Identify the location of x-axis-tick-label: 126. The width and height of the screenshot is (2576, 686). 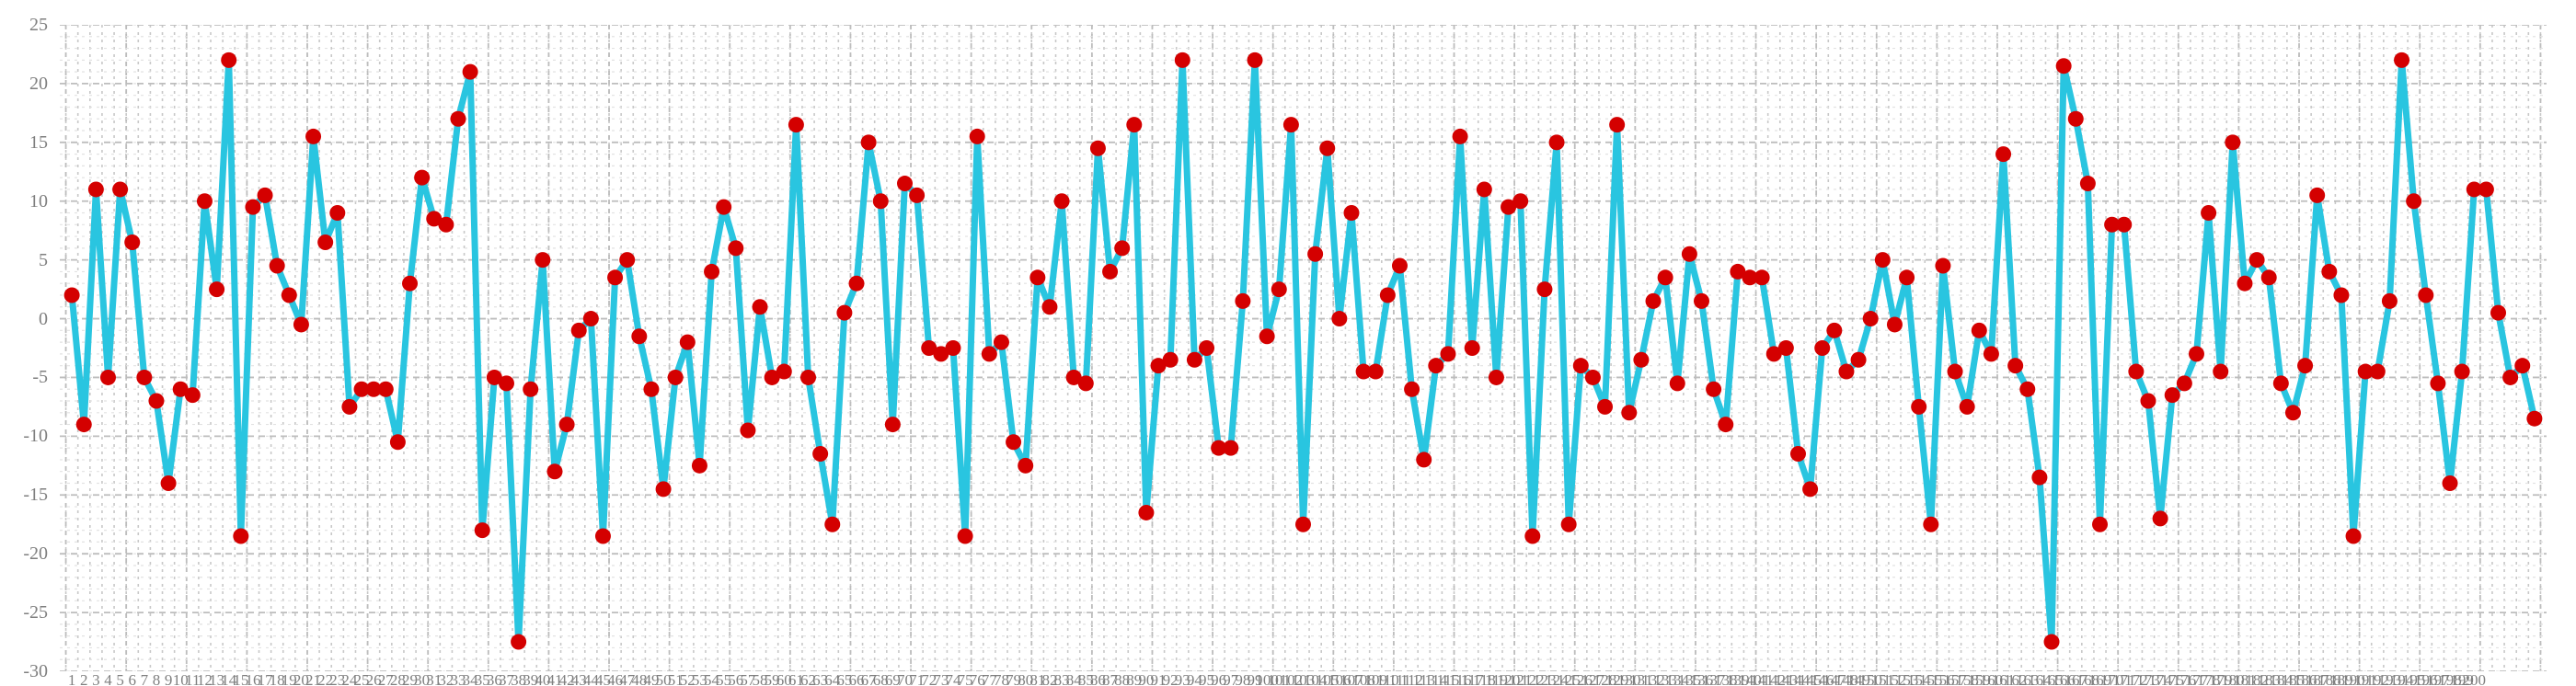
(1581, 679).